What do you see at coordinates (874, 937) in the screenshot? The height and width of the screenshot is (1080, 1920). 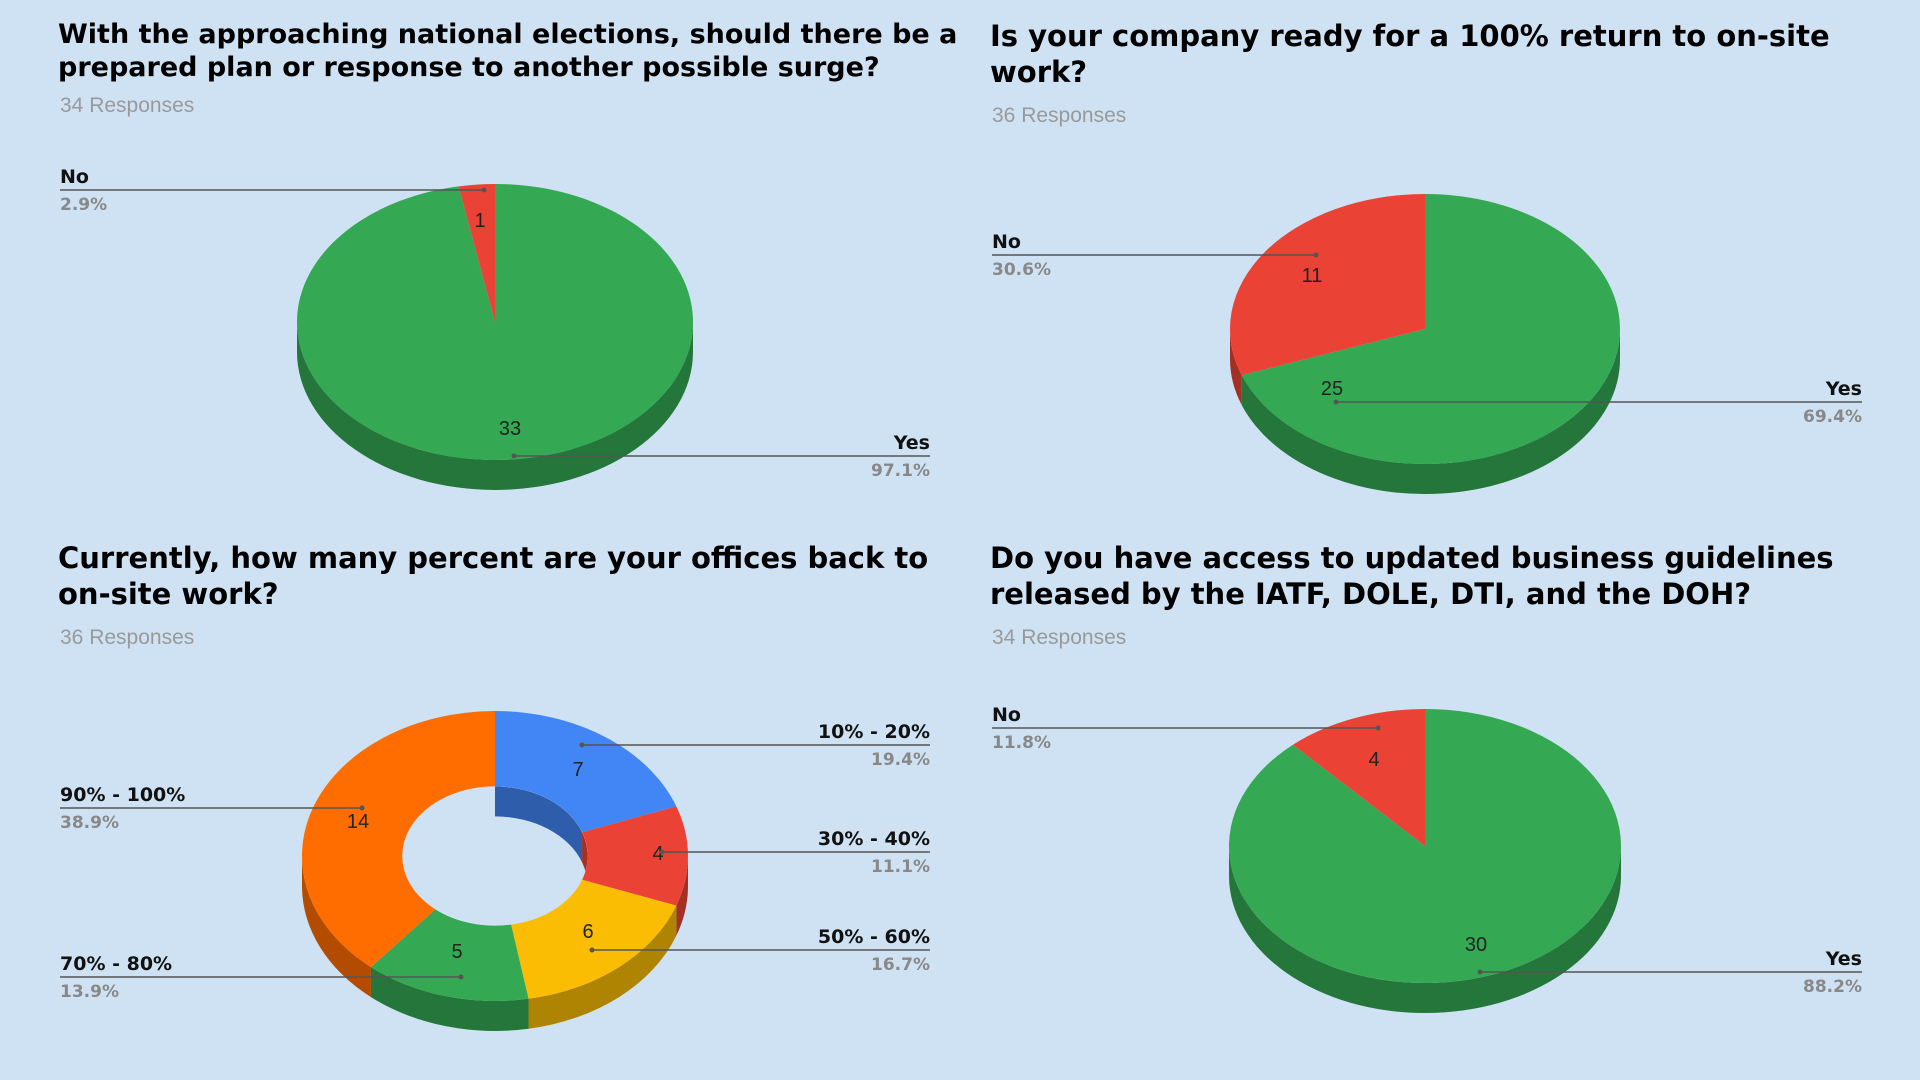 I see `category-label-50-60: 50% - 60%` at bounding box center [874, 937].